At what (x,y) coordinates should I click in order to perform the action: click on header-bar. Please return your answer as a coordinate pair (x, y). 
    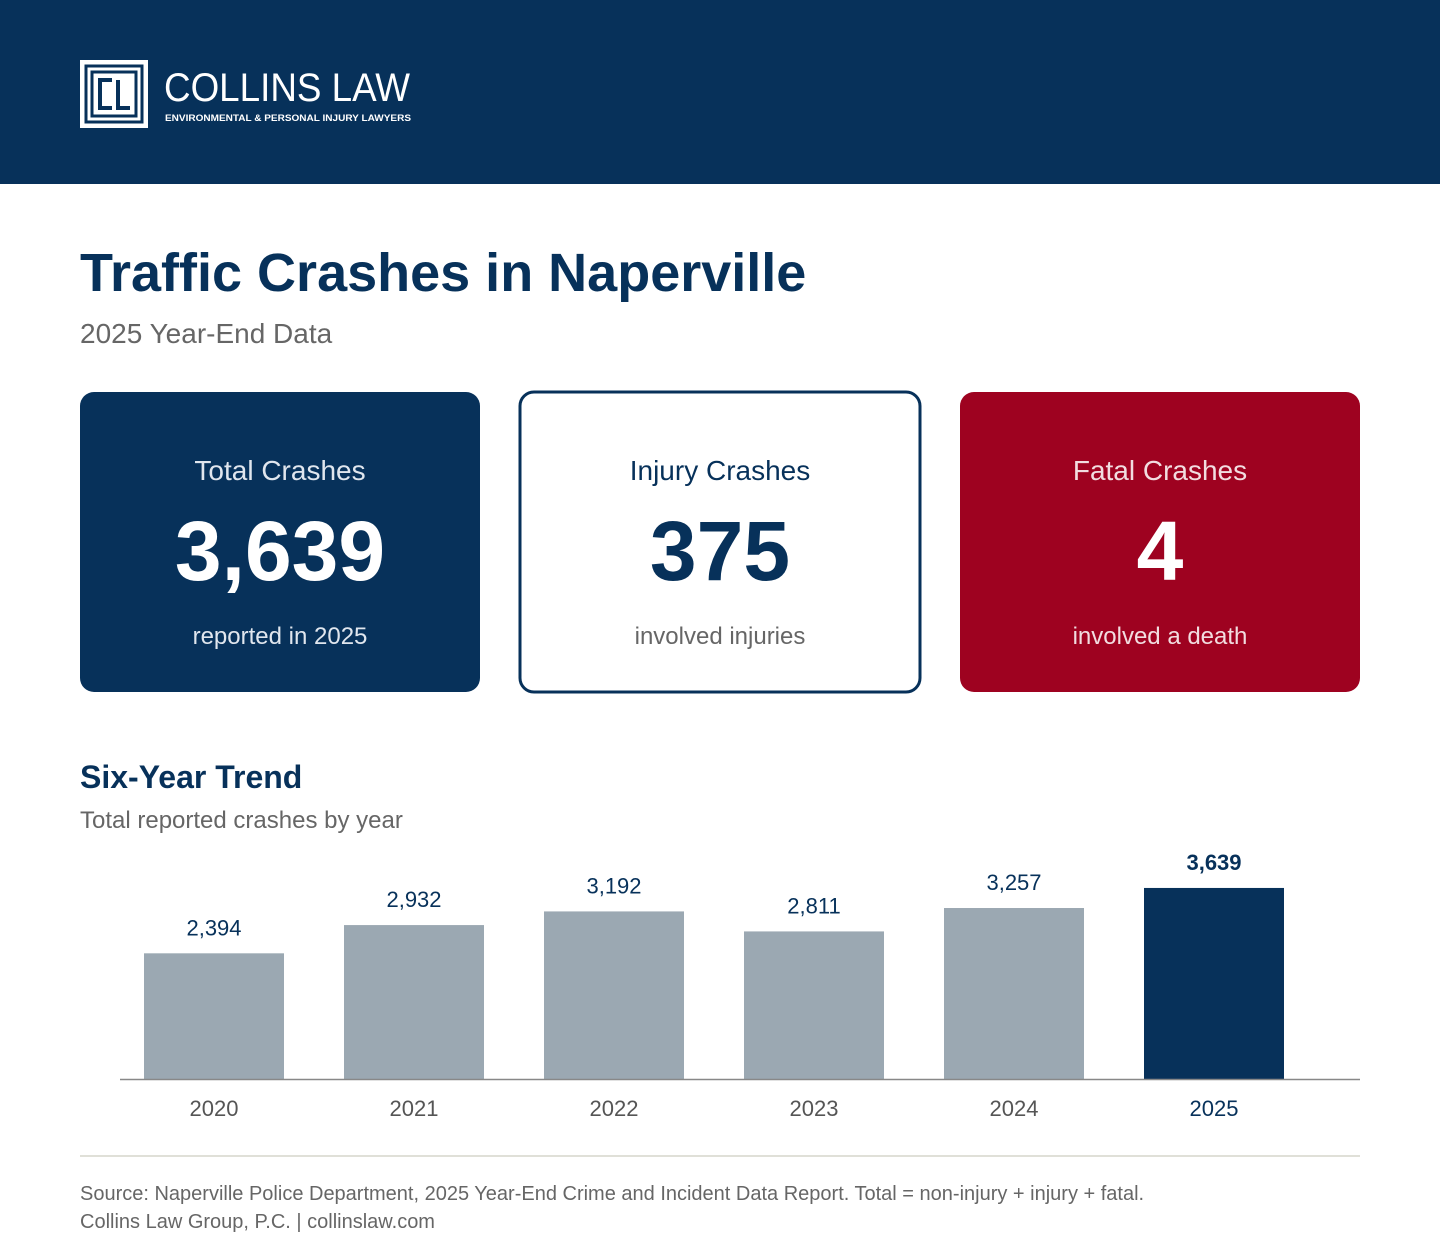
    Looking at the image, I should click on (720, 92).